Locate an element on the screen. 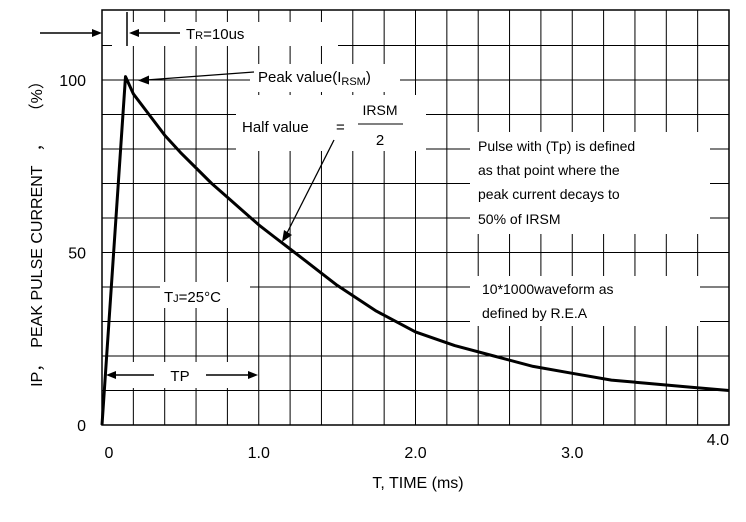 This screenshot has height=522, width=746. tj-label: TJ=25°C is located at coordinates (192, 297).